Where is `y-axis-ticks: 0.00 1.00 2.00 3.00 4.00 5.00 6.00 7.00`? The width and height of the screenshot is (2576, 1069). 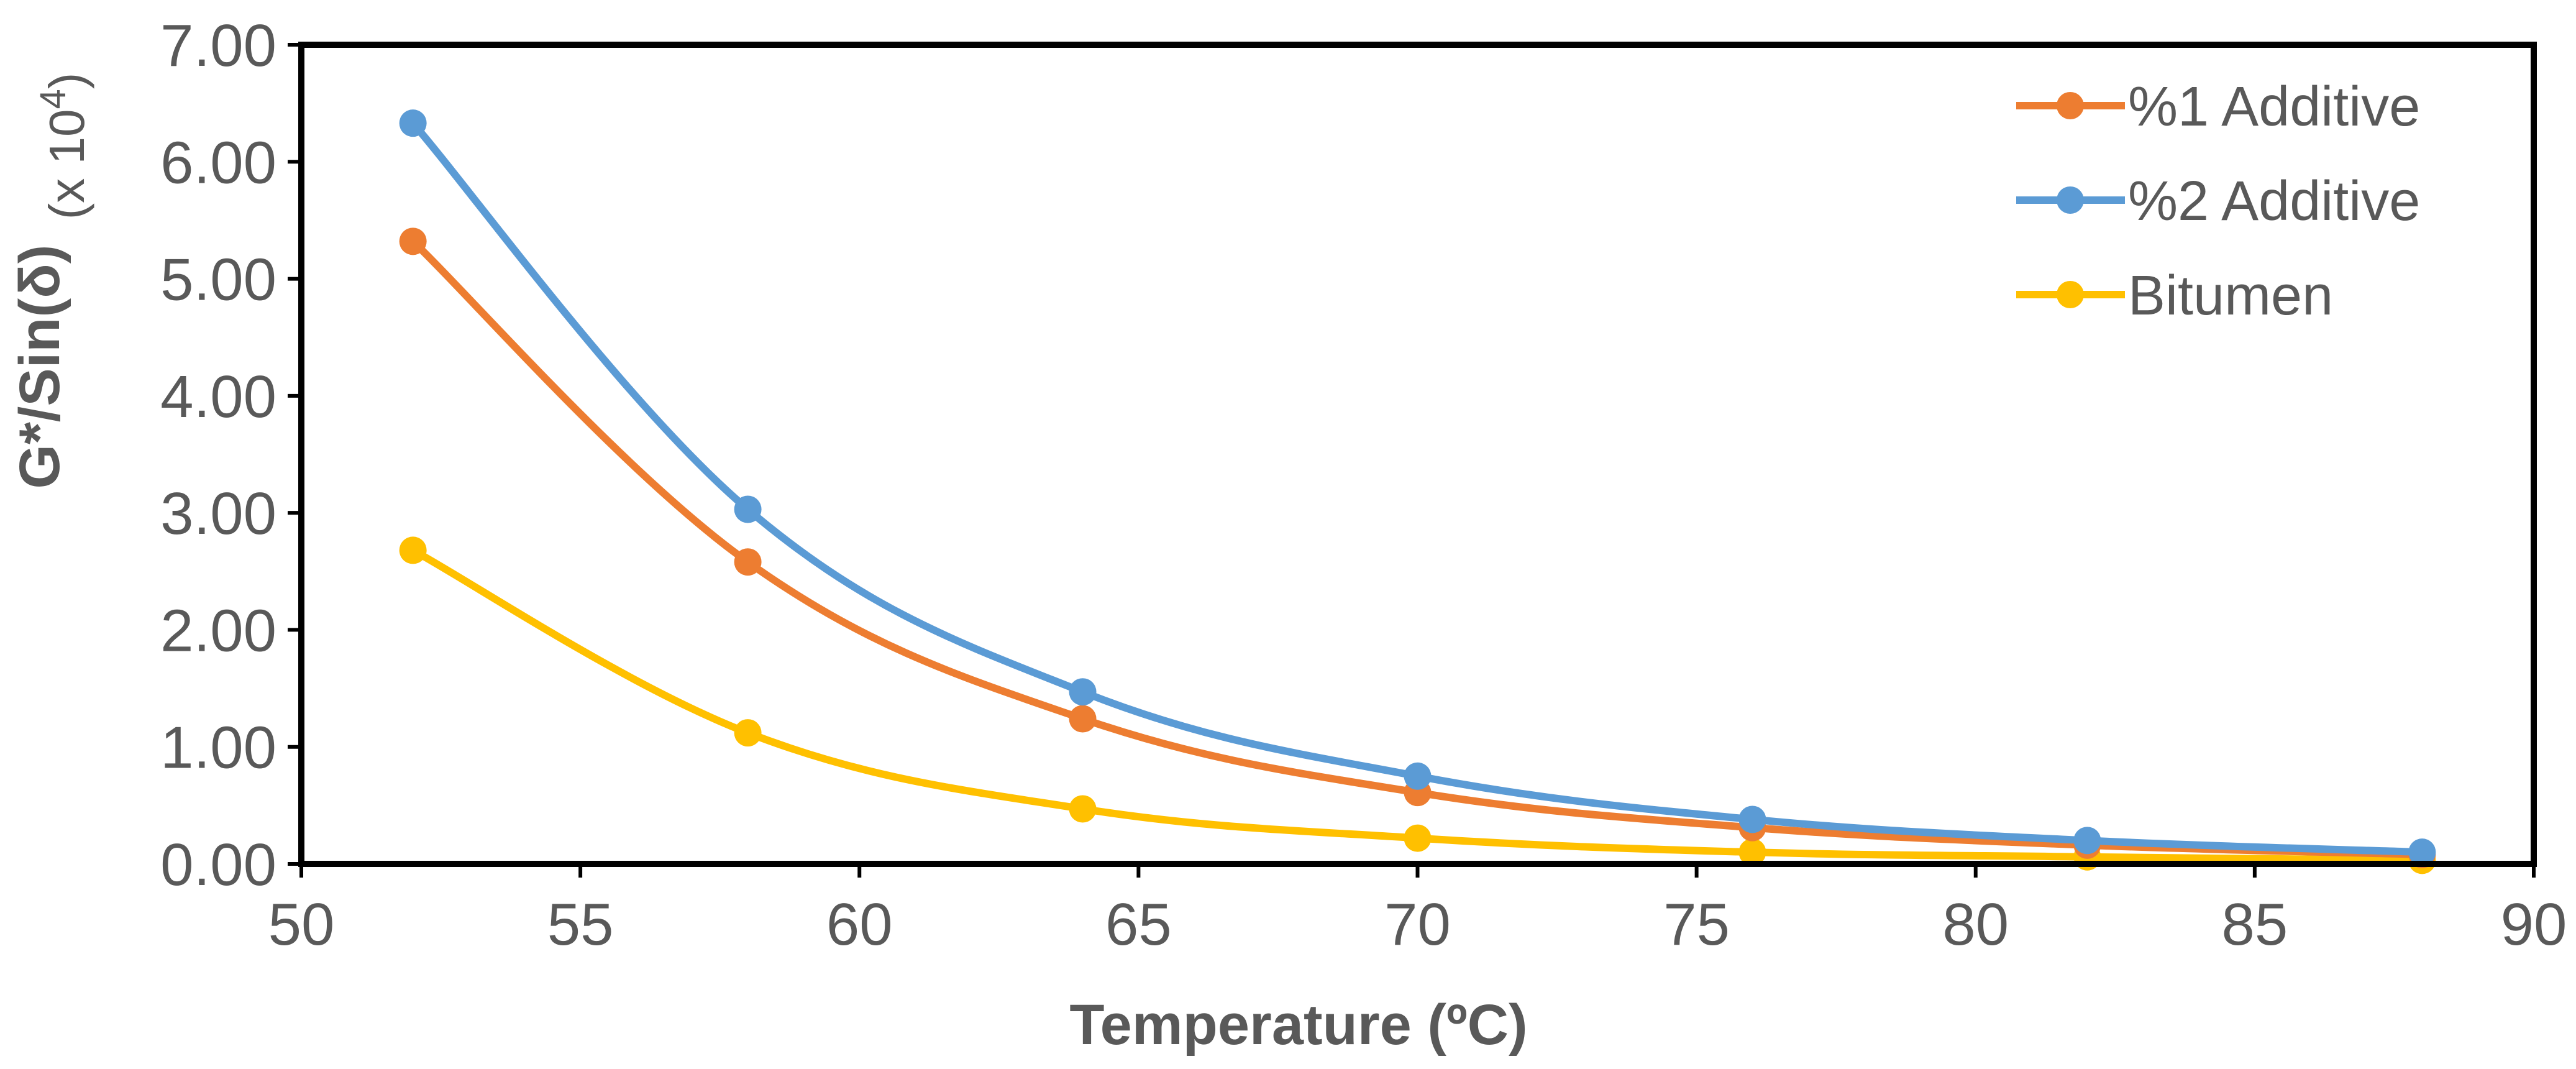
y-axis-ticks: 0.00 1.00 2.00 3.00 4.00 5.00 6.00 7.00 is located at coordinates (230, 455).